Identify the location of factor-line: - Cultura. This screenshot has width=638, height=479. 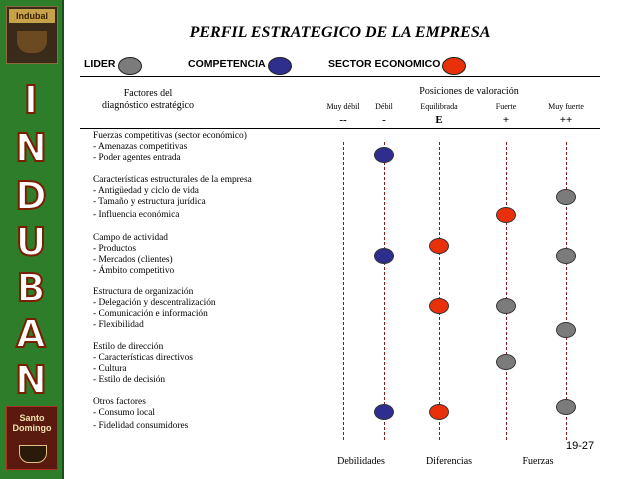
(110, 369).